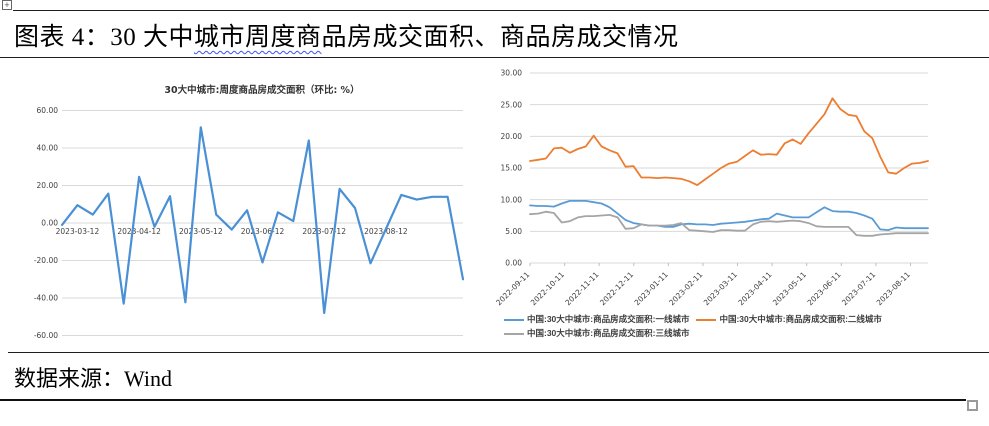  I want to click on x-tick-label: 2023-06-11, so click(824, 288).